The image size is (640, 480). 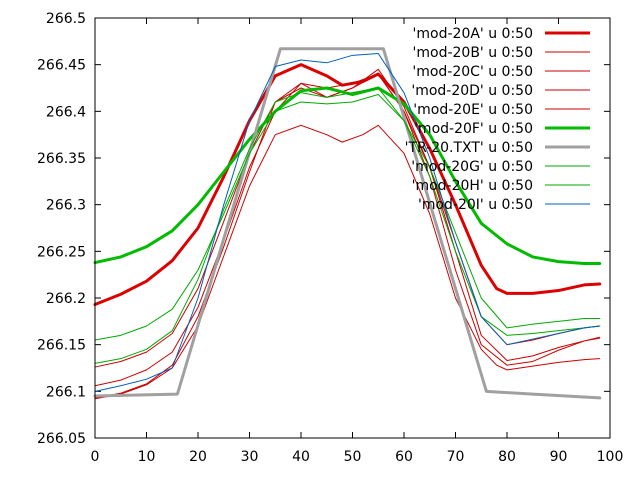 What do you see at coordinates (473, 34) in the screenshot?
I see `legend-label: 'mod-20A' u 0:50` at bounding box center [473, 34].